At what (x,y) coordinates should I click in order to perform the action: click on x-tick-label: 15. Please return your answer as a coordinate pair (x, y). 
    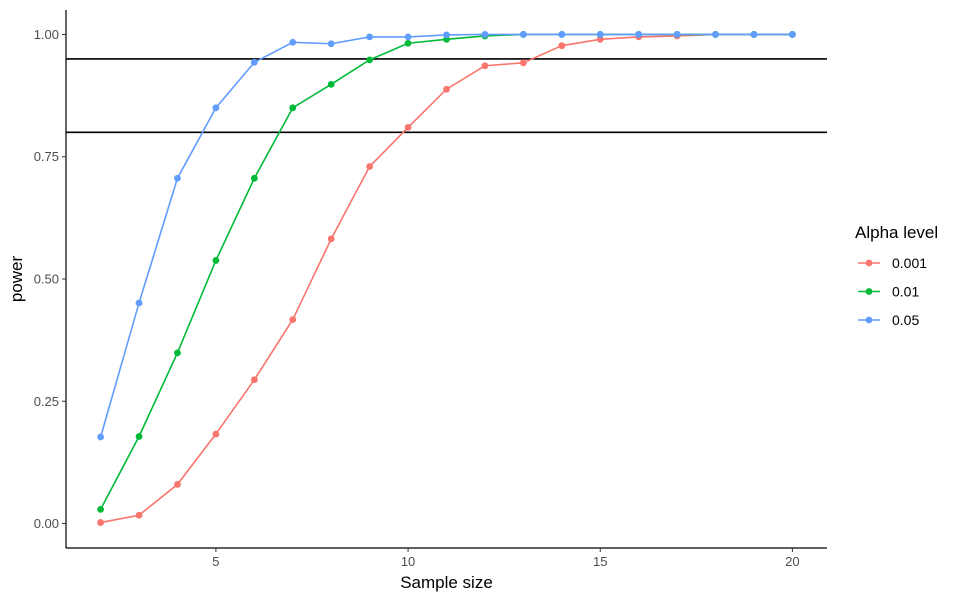
    Looking at the image, I should click on (600, 561).